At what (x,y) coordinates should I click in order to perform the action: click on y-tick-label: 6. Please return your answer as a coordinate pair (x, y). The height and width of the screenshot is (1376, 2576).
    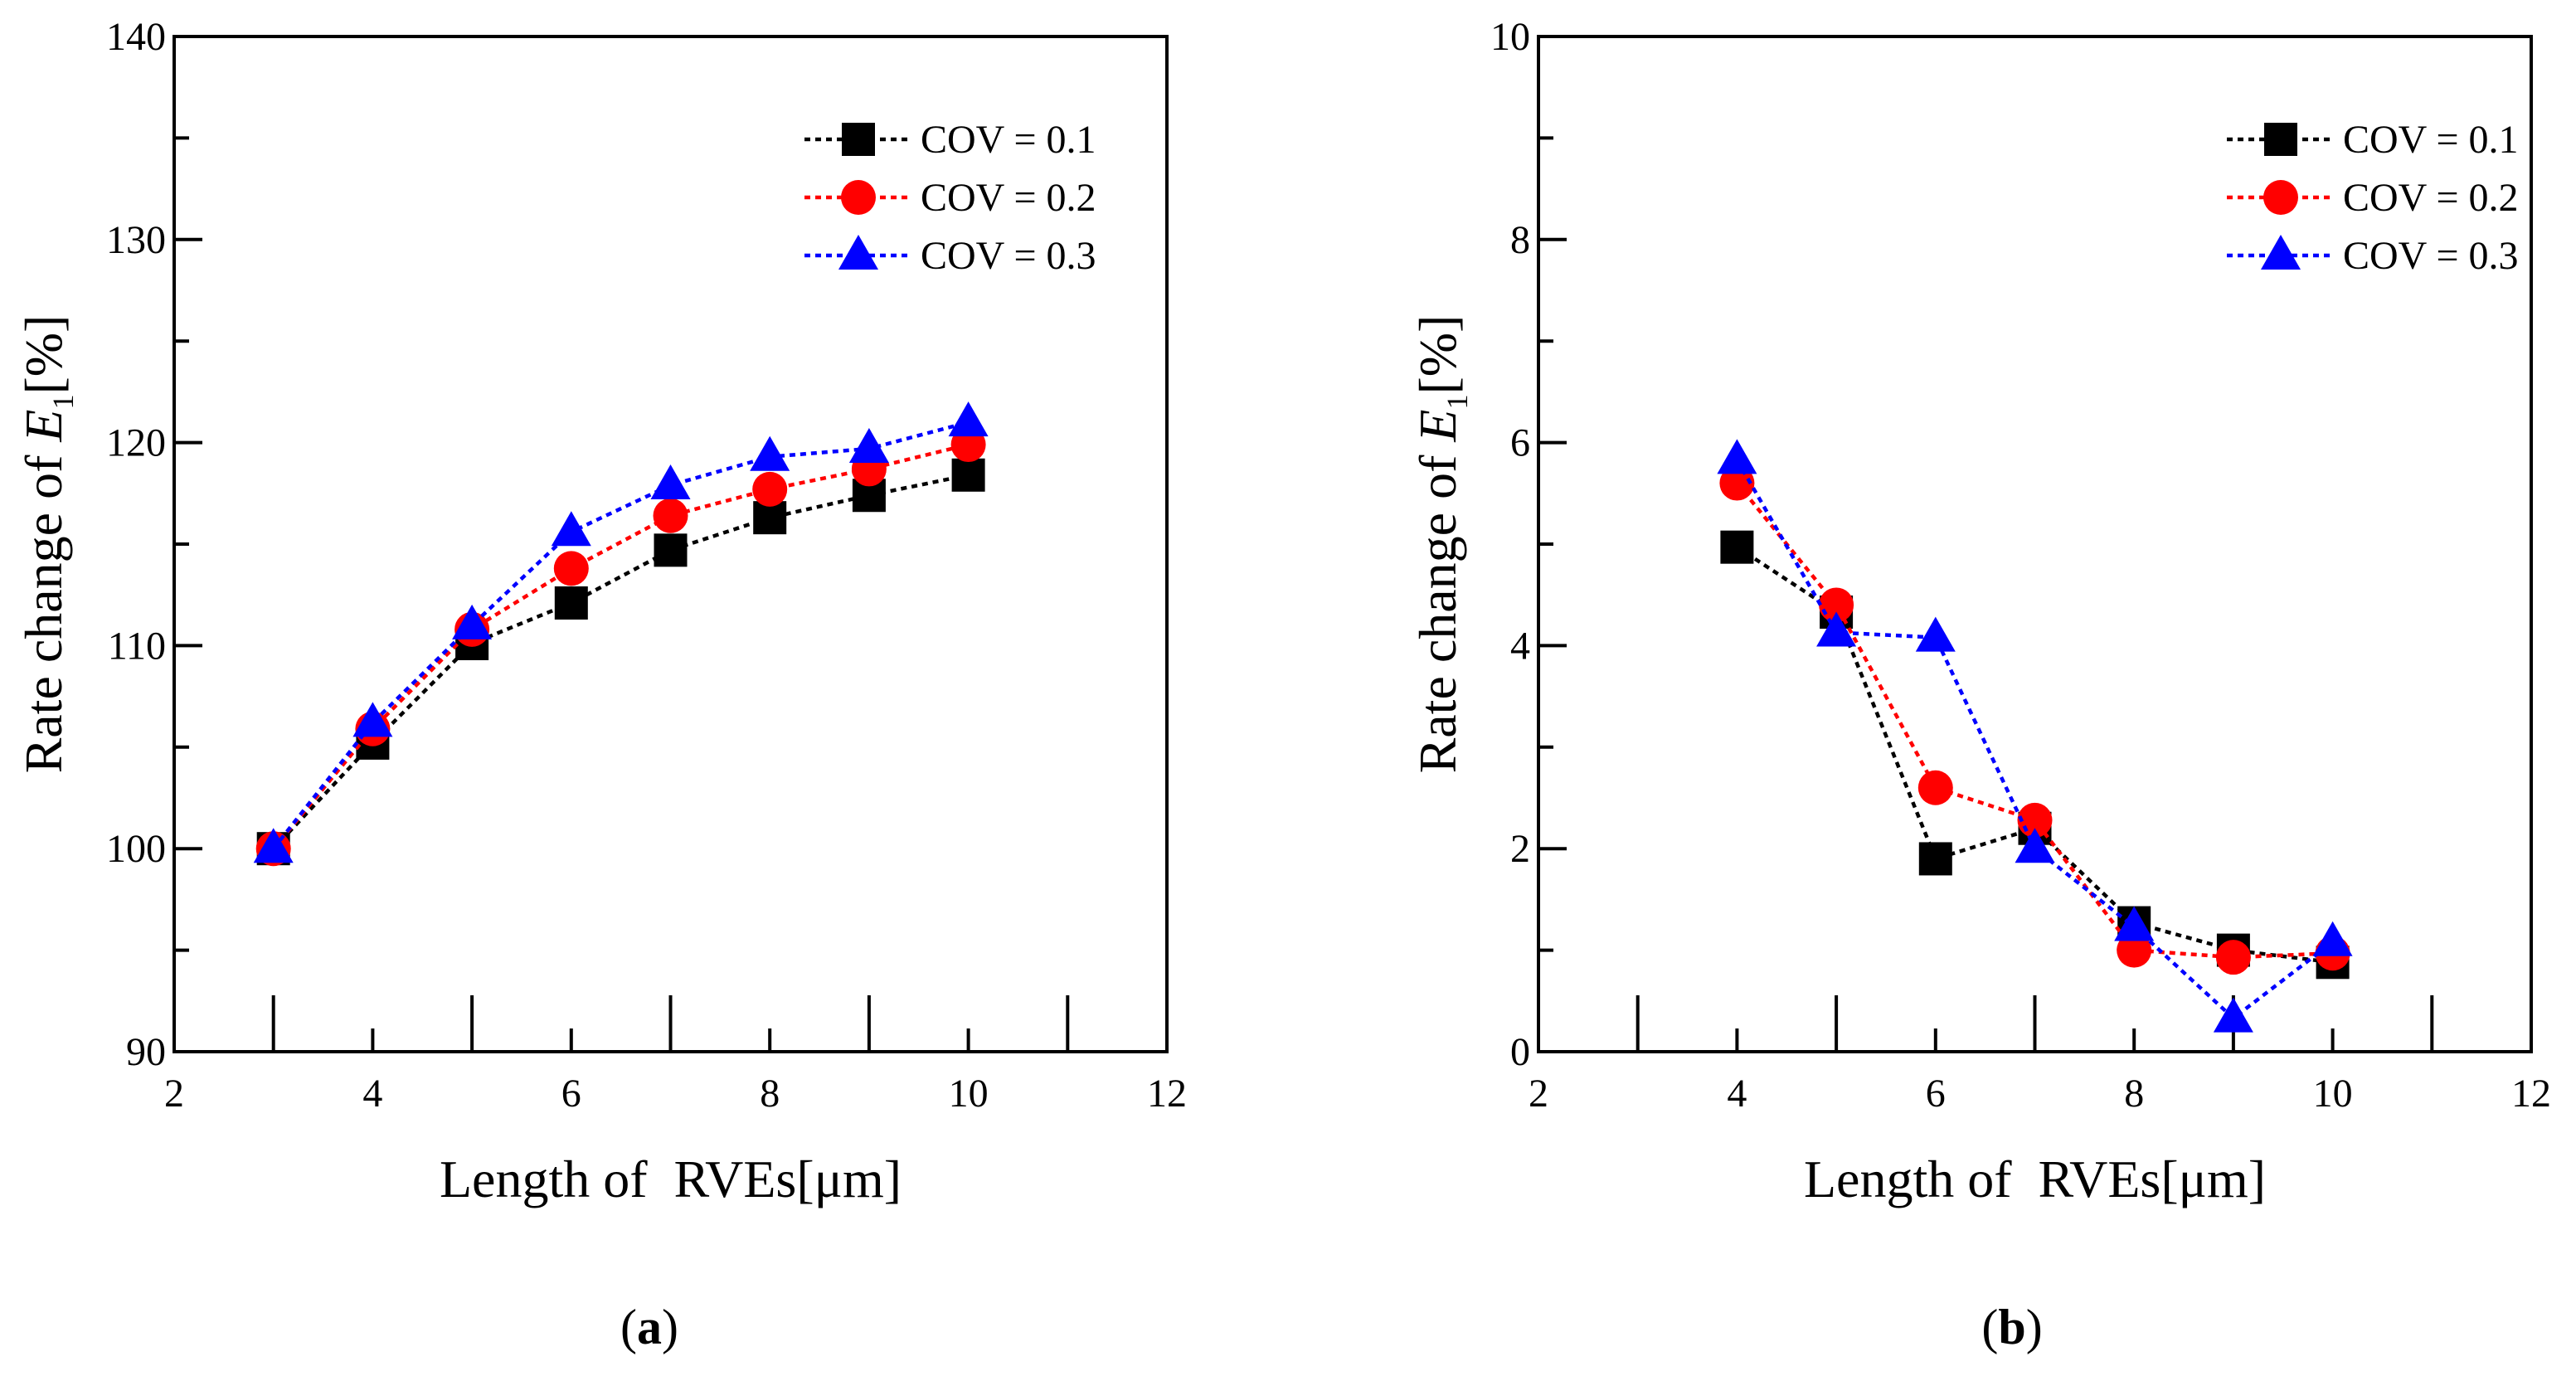
    Looking at the image, I should click on (1520, 443).